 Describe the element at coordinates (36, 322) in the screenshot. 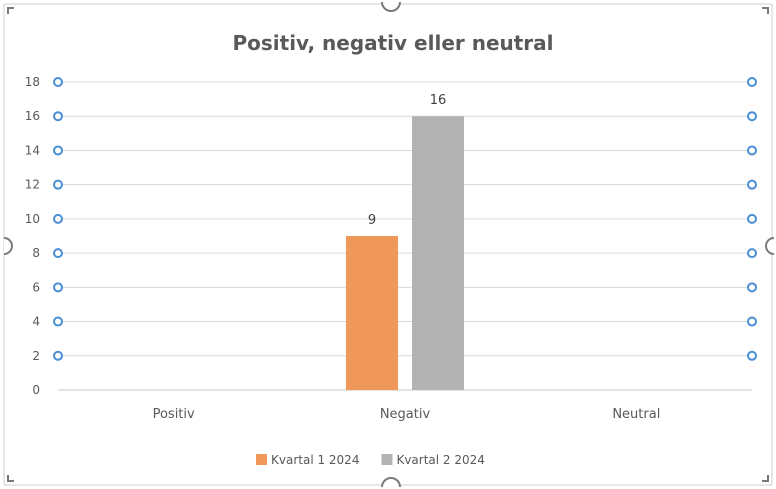

I see `y-tick-label: 4` at that location.